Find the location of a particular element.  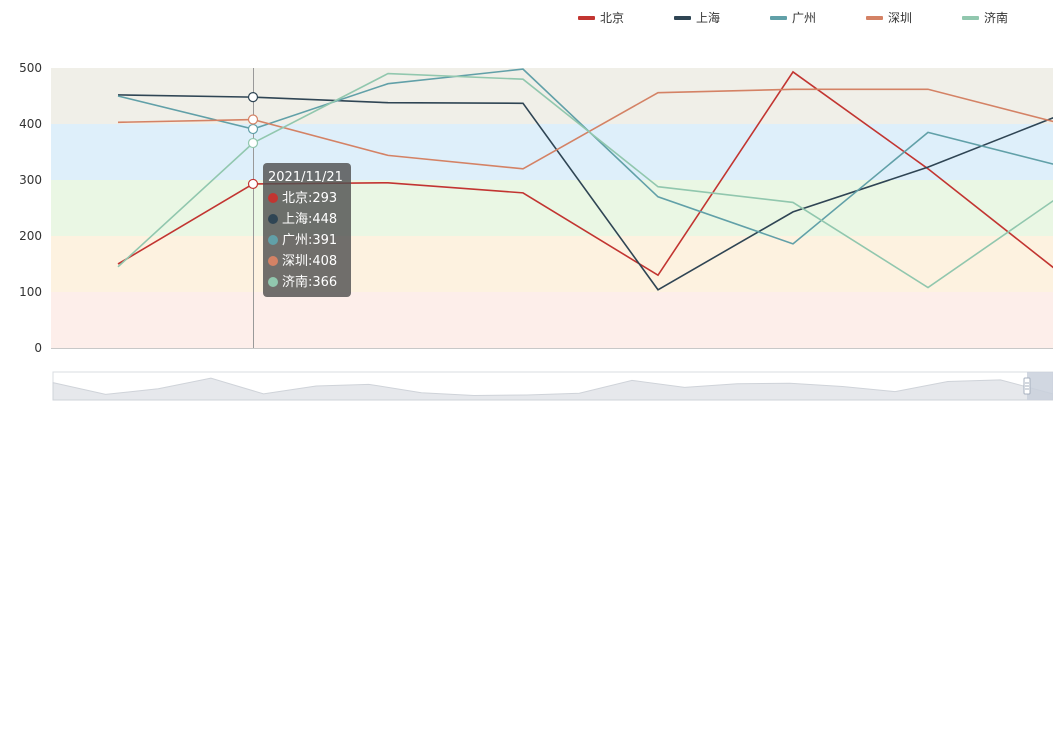

series-points is located at coordinates (253, 141).